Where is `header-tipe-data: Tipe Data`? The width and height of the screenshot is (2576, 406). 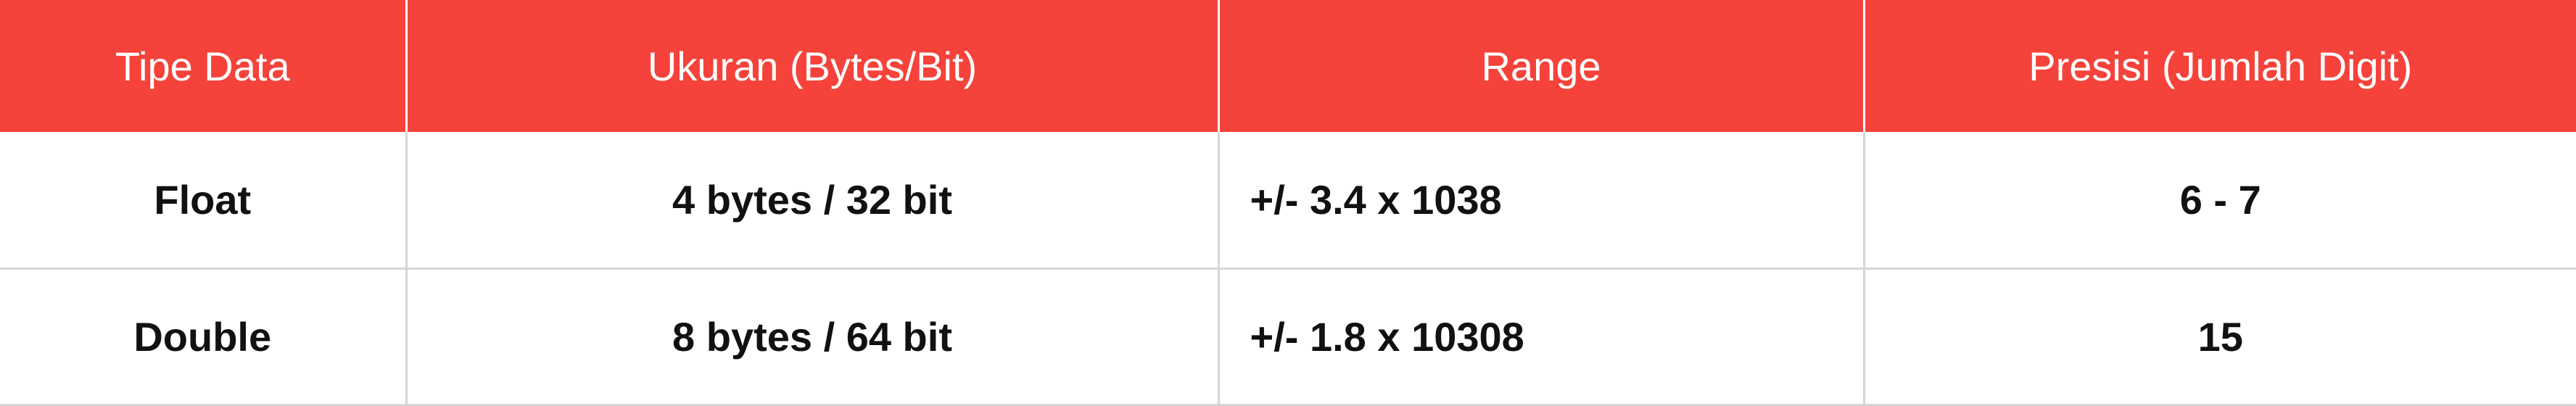
header-tipe-data: Tipe Data is located at coordinates (204, 66).